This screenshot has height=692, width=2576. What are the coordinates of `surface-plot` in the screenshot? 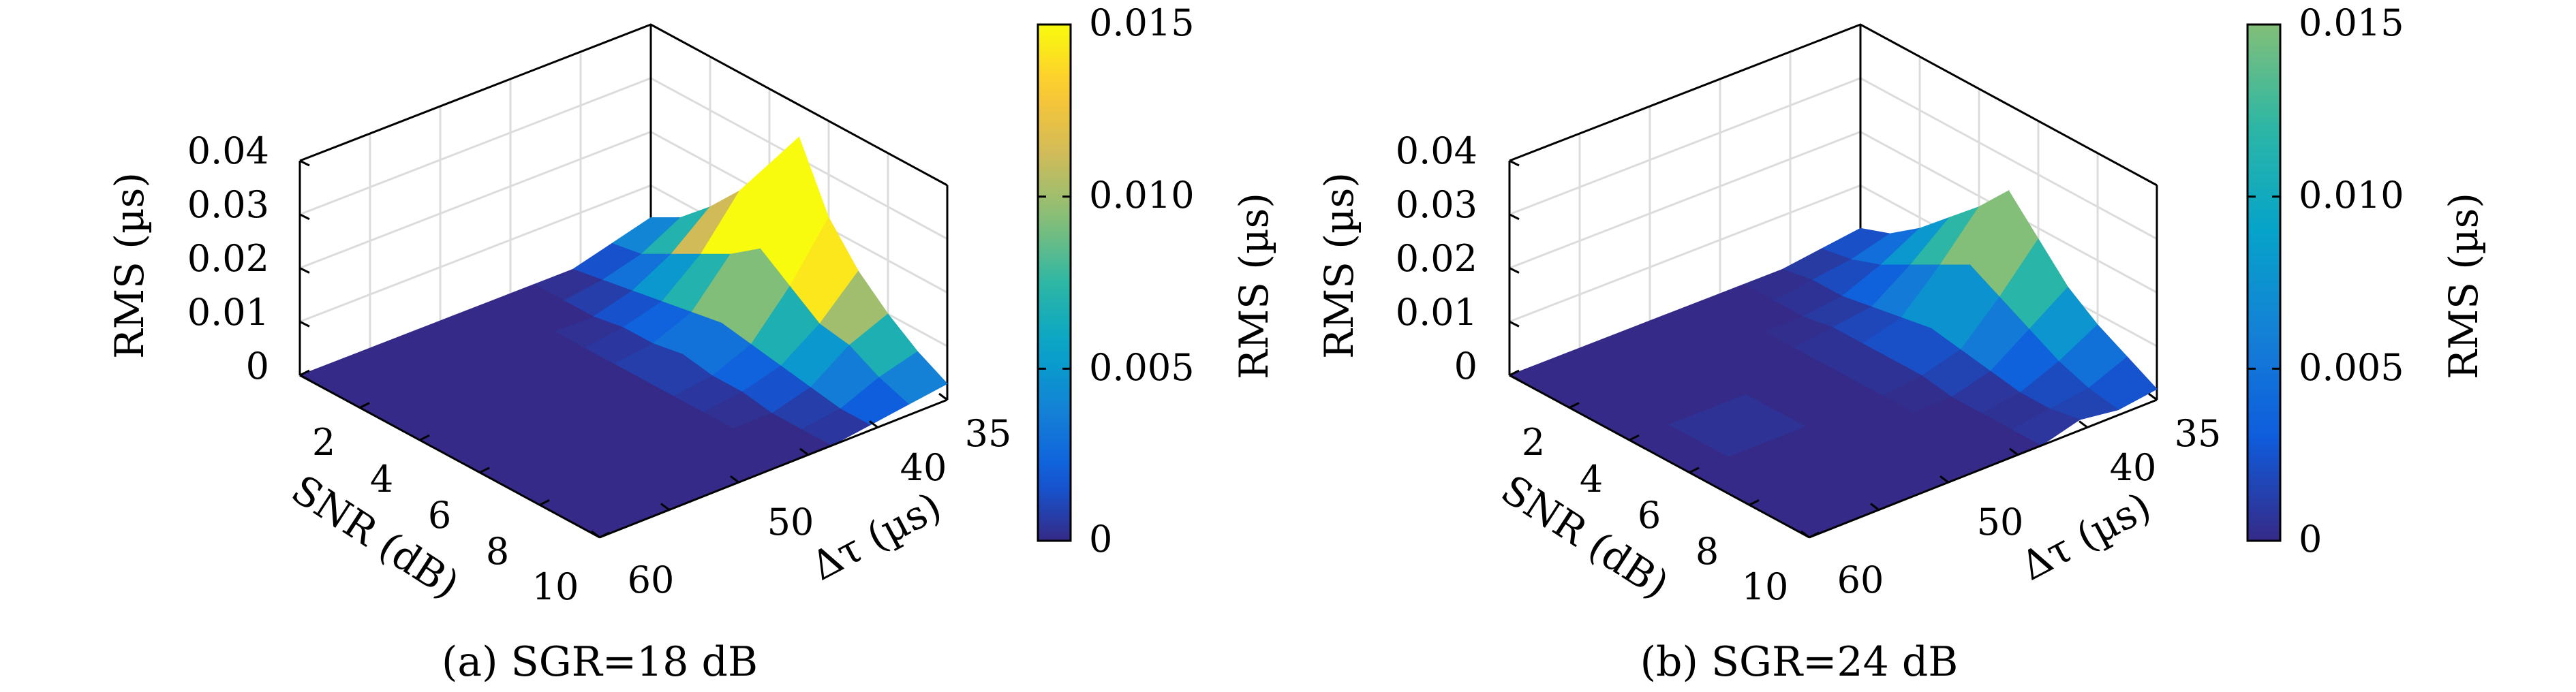 It's located at (1833, 364).